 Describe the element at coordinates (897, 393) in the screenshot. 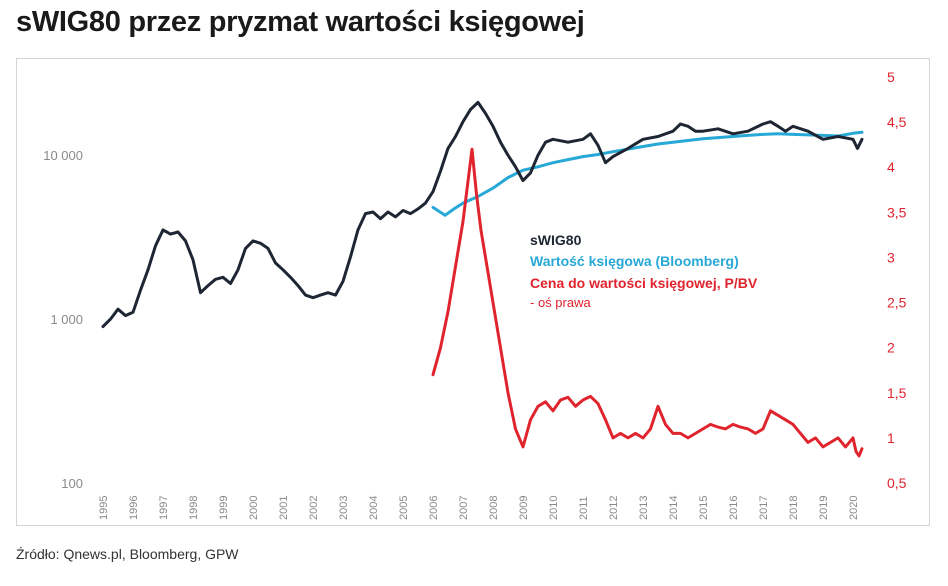

I see `right-axis-tick-label: 1,5` at that location.